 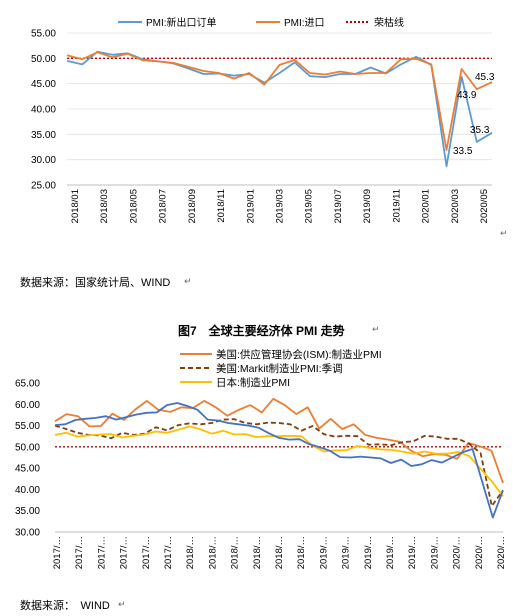 I want to click on legend-label-japan: 日本:制造业PMI, so click(x=253, y=382).